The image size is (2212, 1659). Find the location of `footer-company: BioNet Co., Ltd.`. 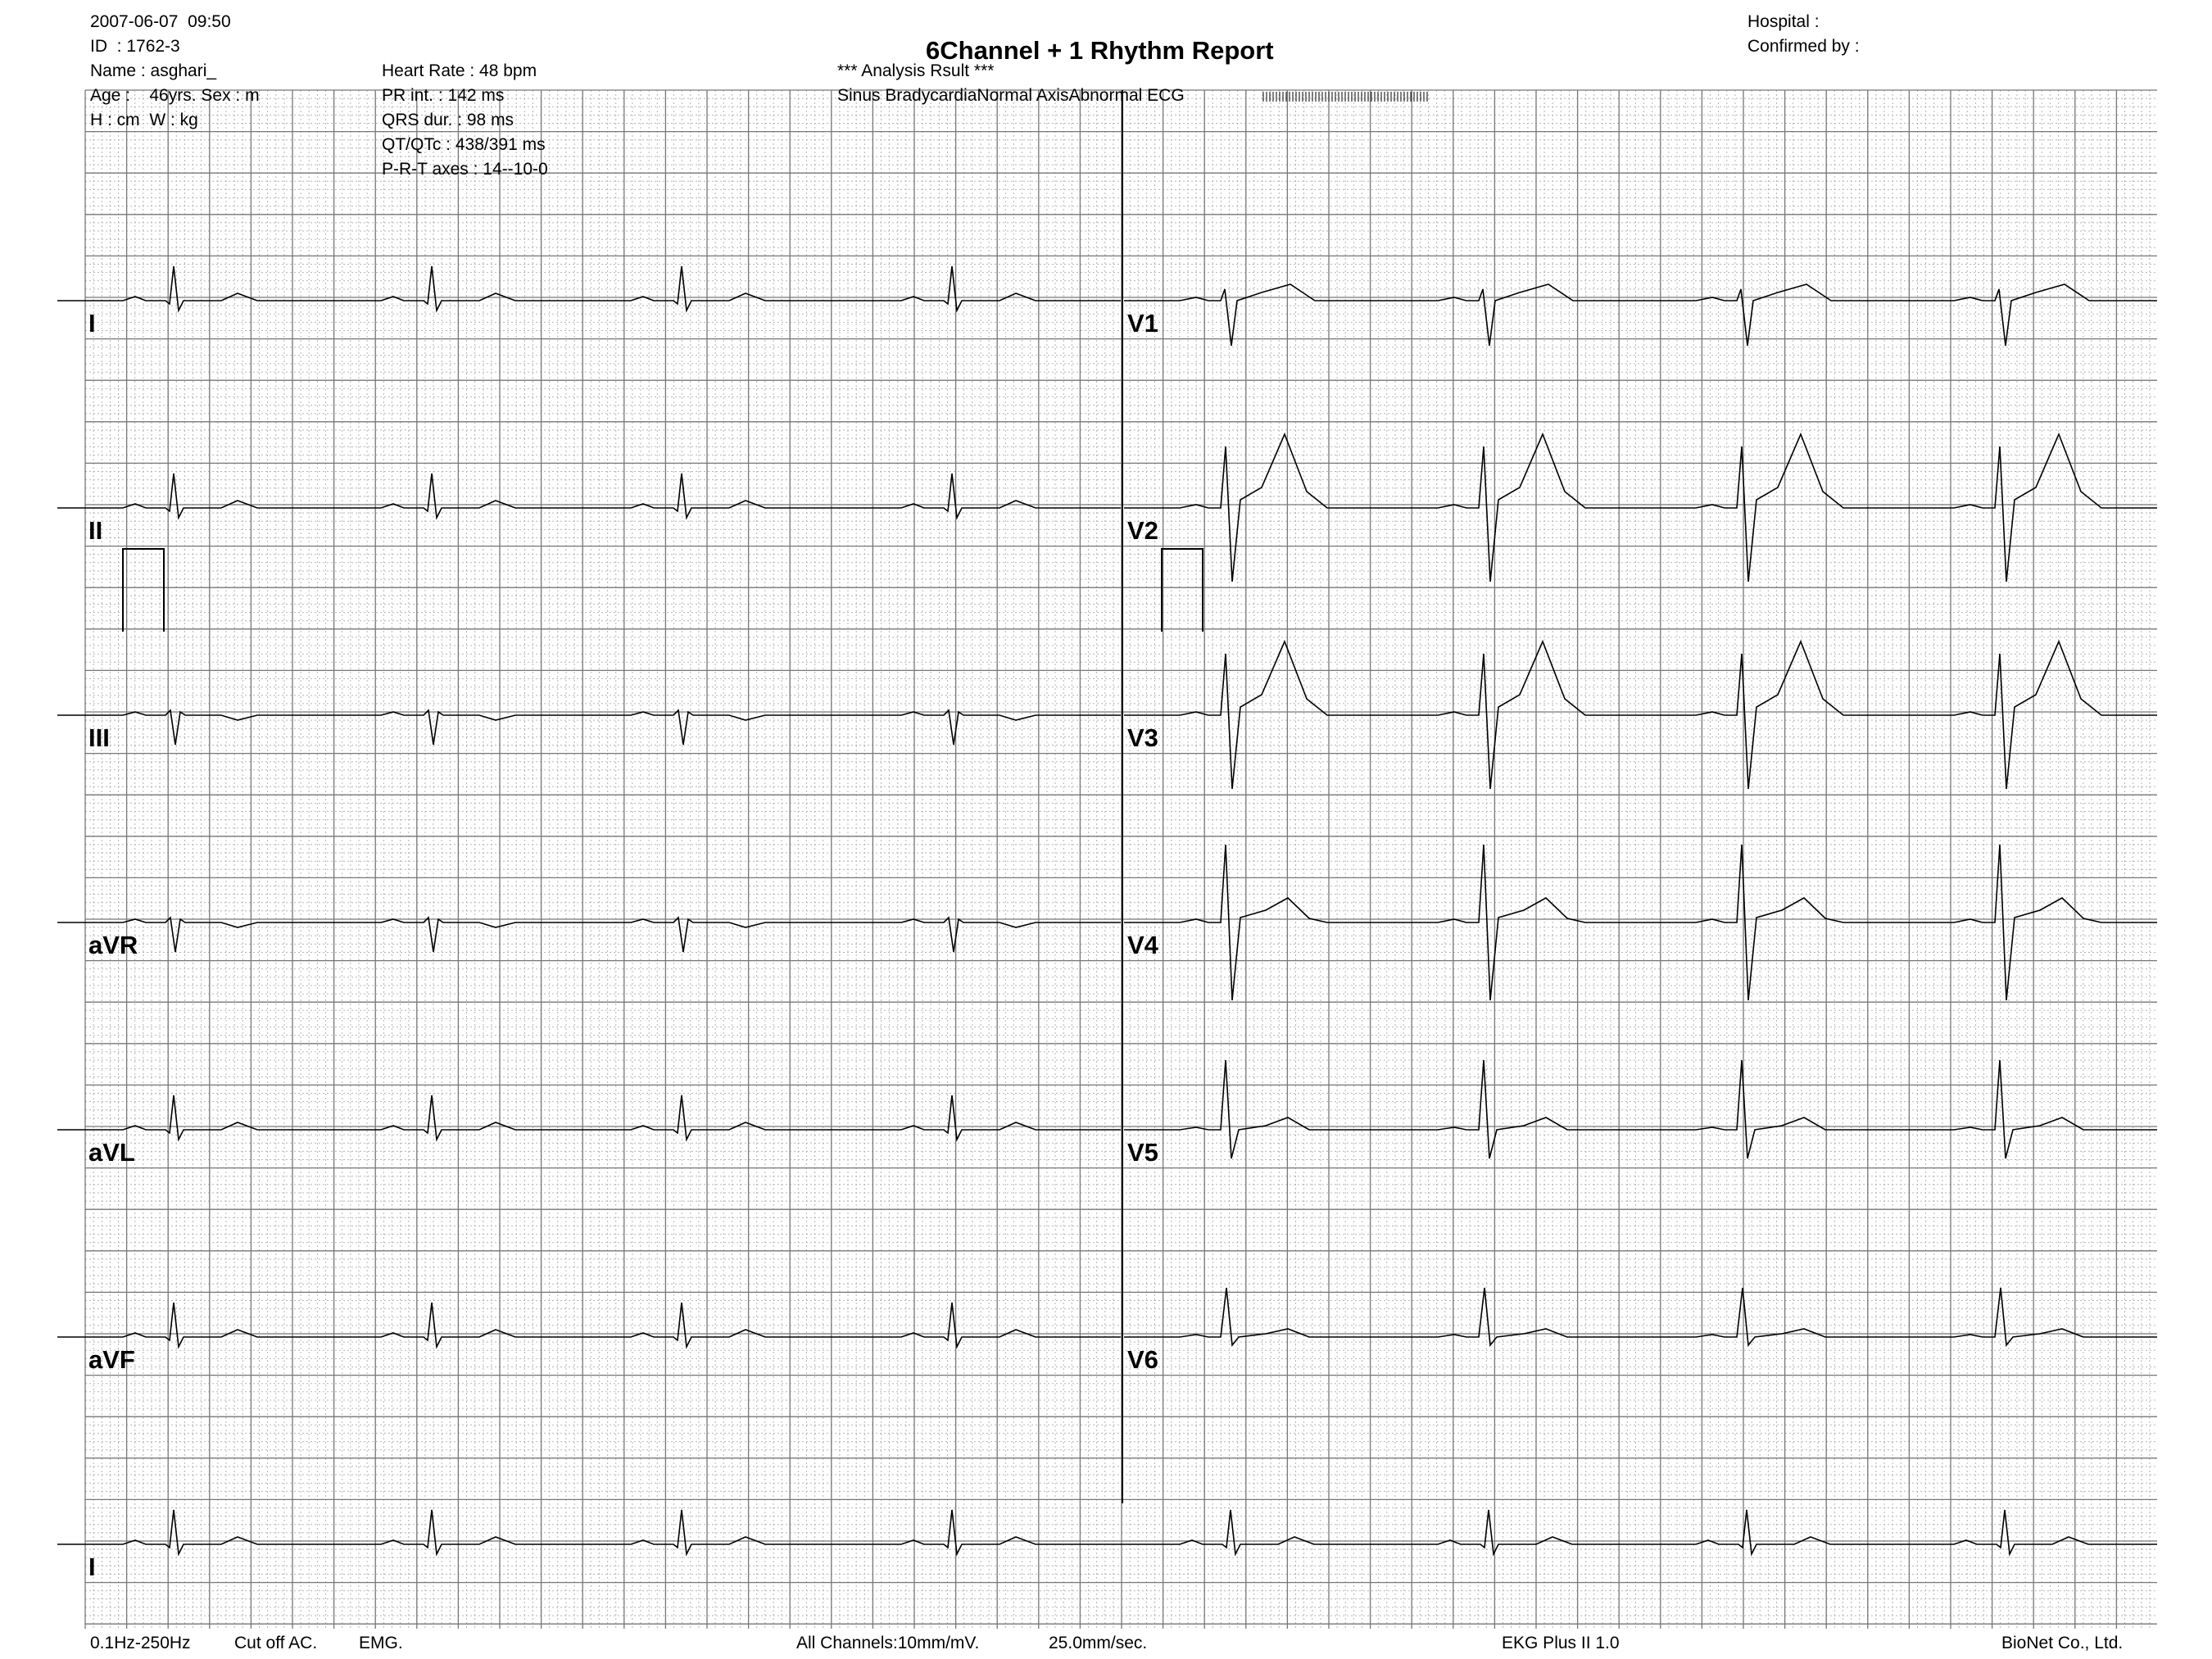

footer-company: BioNet Co., Ltd. is located at coordinates (2062, 1643).